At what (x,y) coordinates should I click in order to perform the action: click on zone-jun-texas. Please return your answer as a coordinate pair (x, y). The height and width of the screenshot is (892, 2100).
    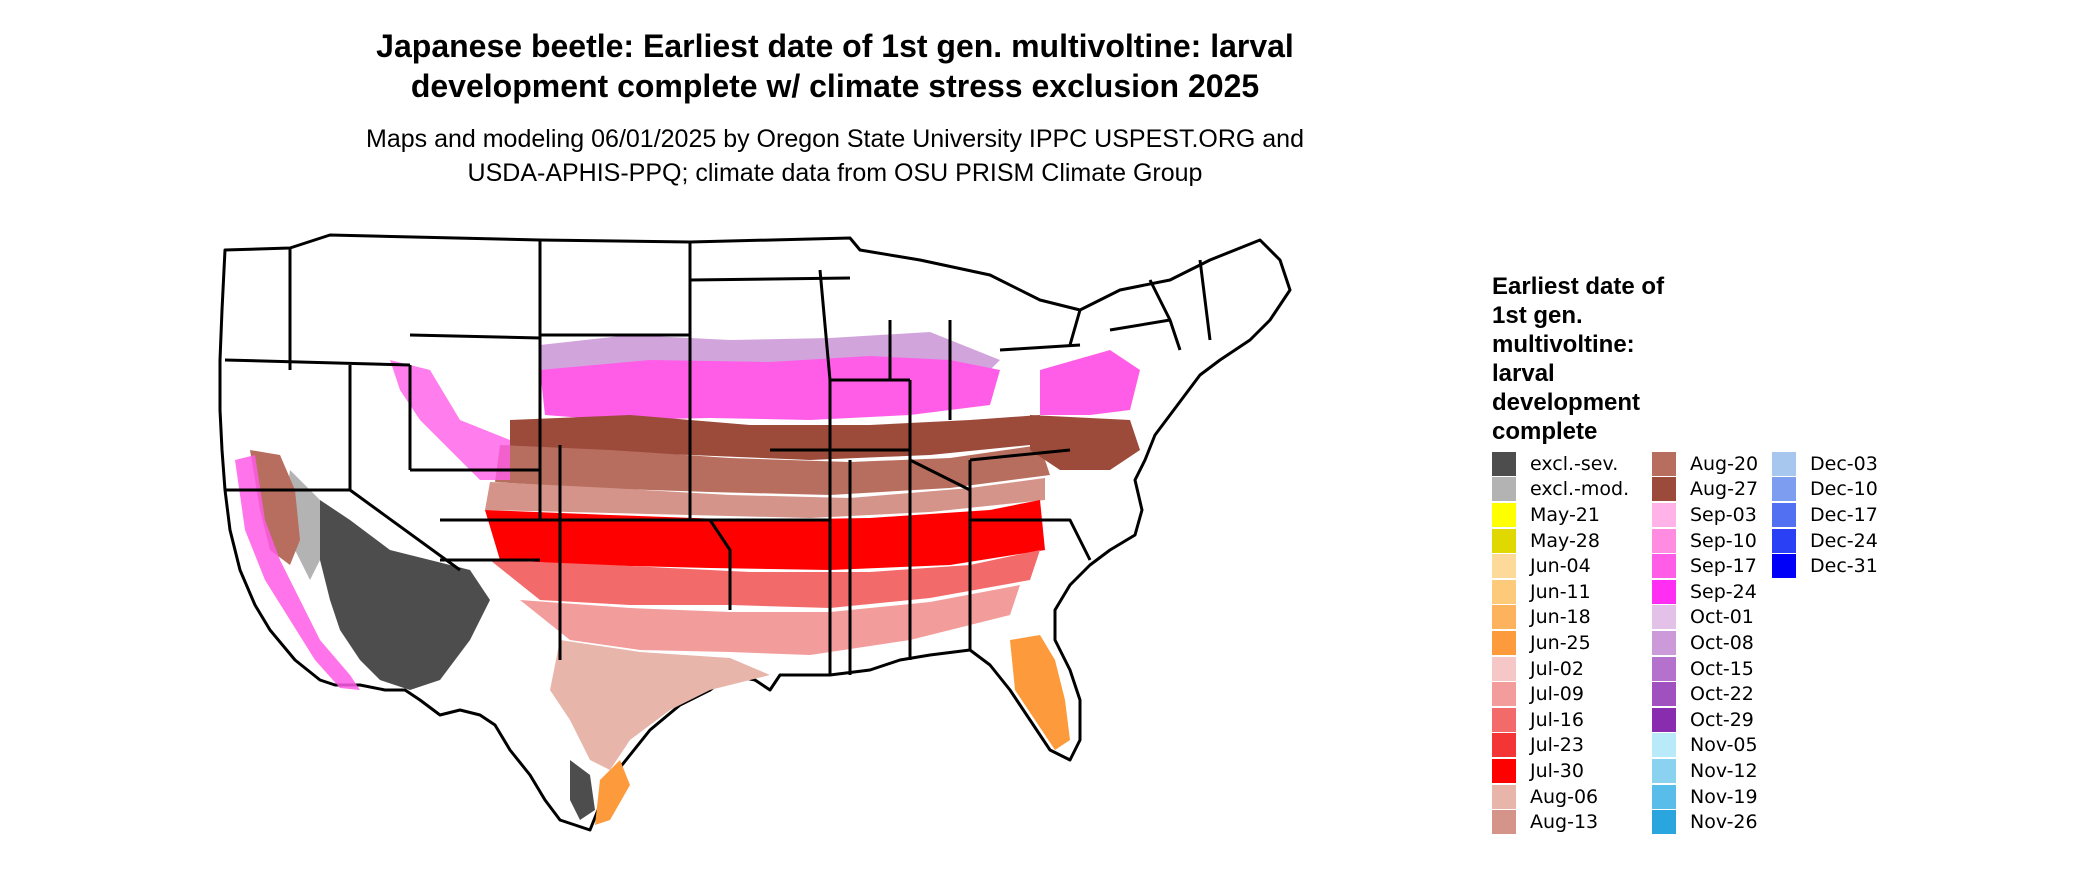
    Looking at the image, I should click on (612, 792).